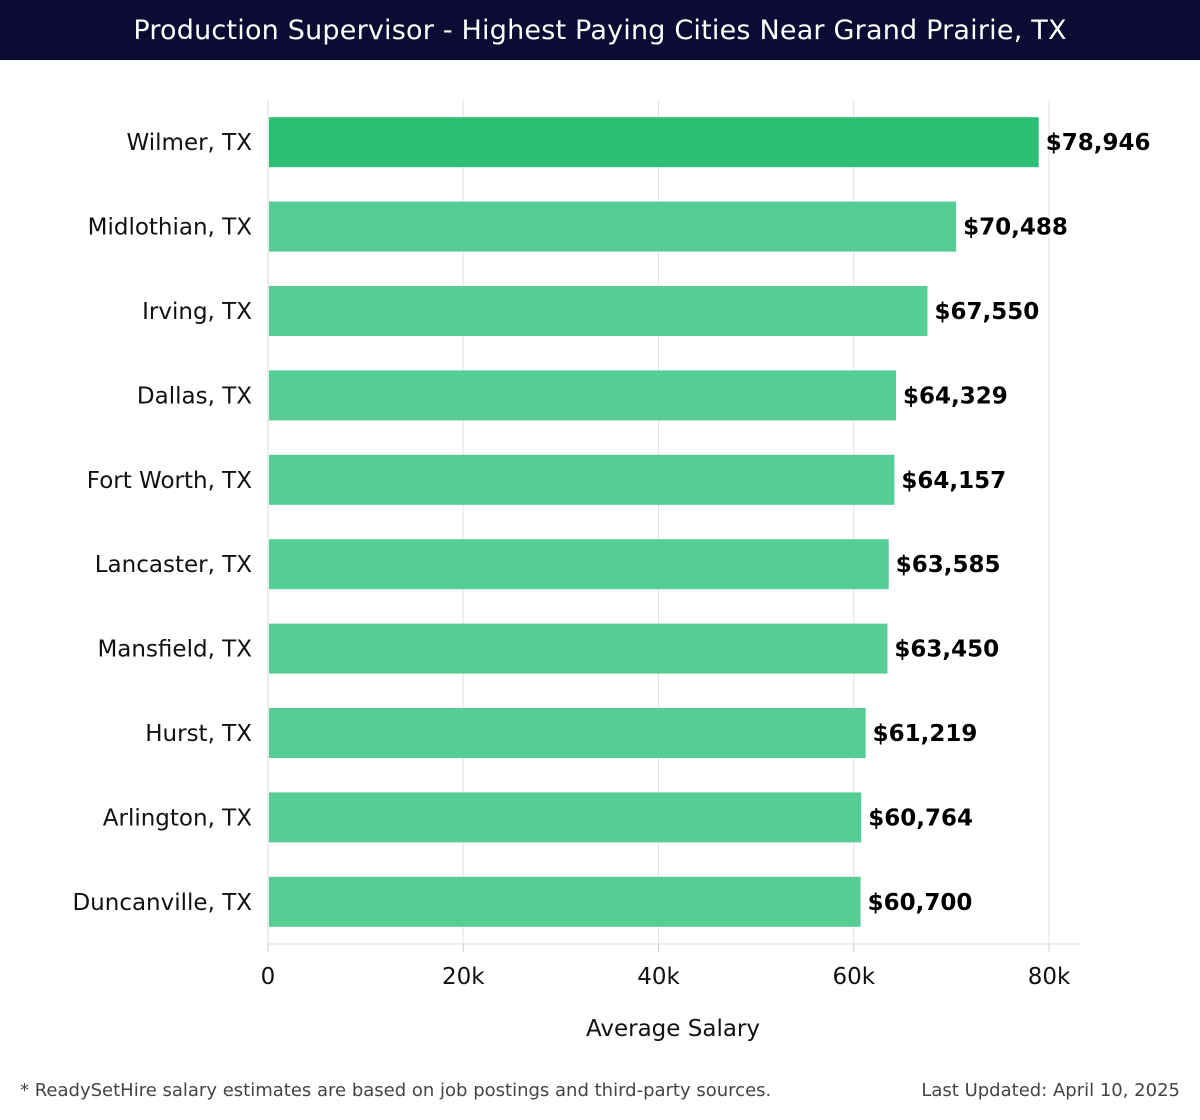 This screenshot has height=1120, width=1200. What do you see at coordinates (658, 977) in the screenshot?
I see `x-tick-label: 40k` at bounding box center [658, 977].